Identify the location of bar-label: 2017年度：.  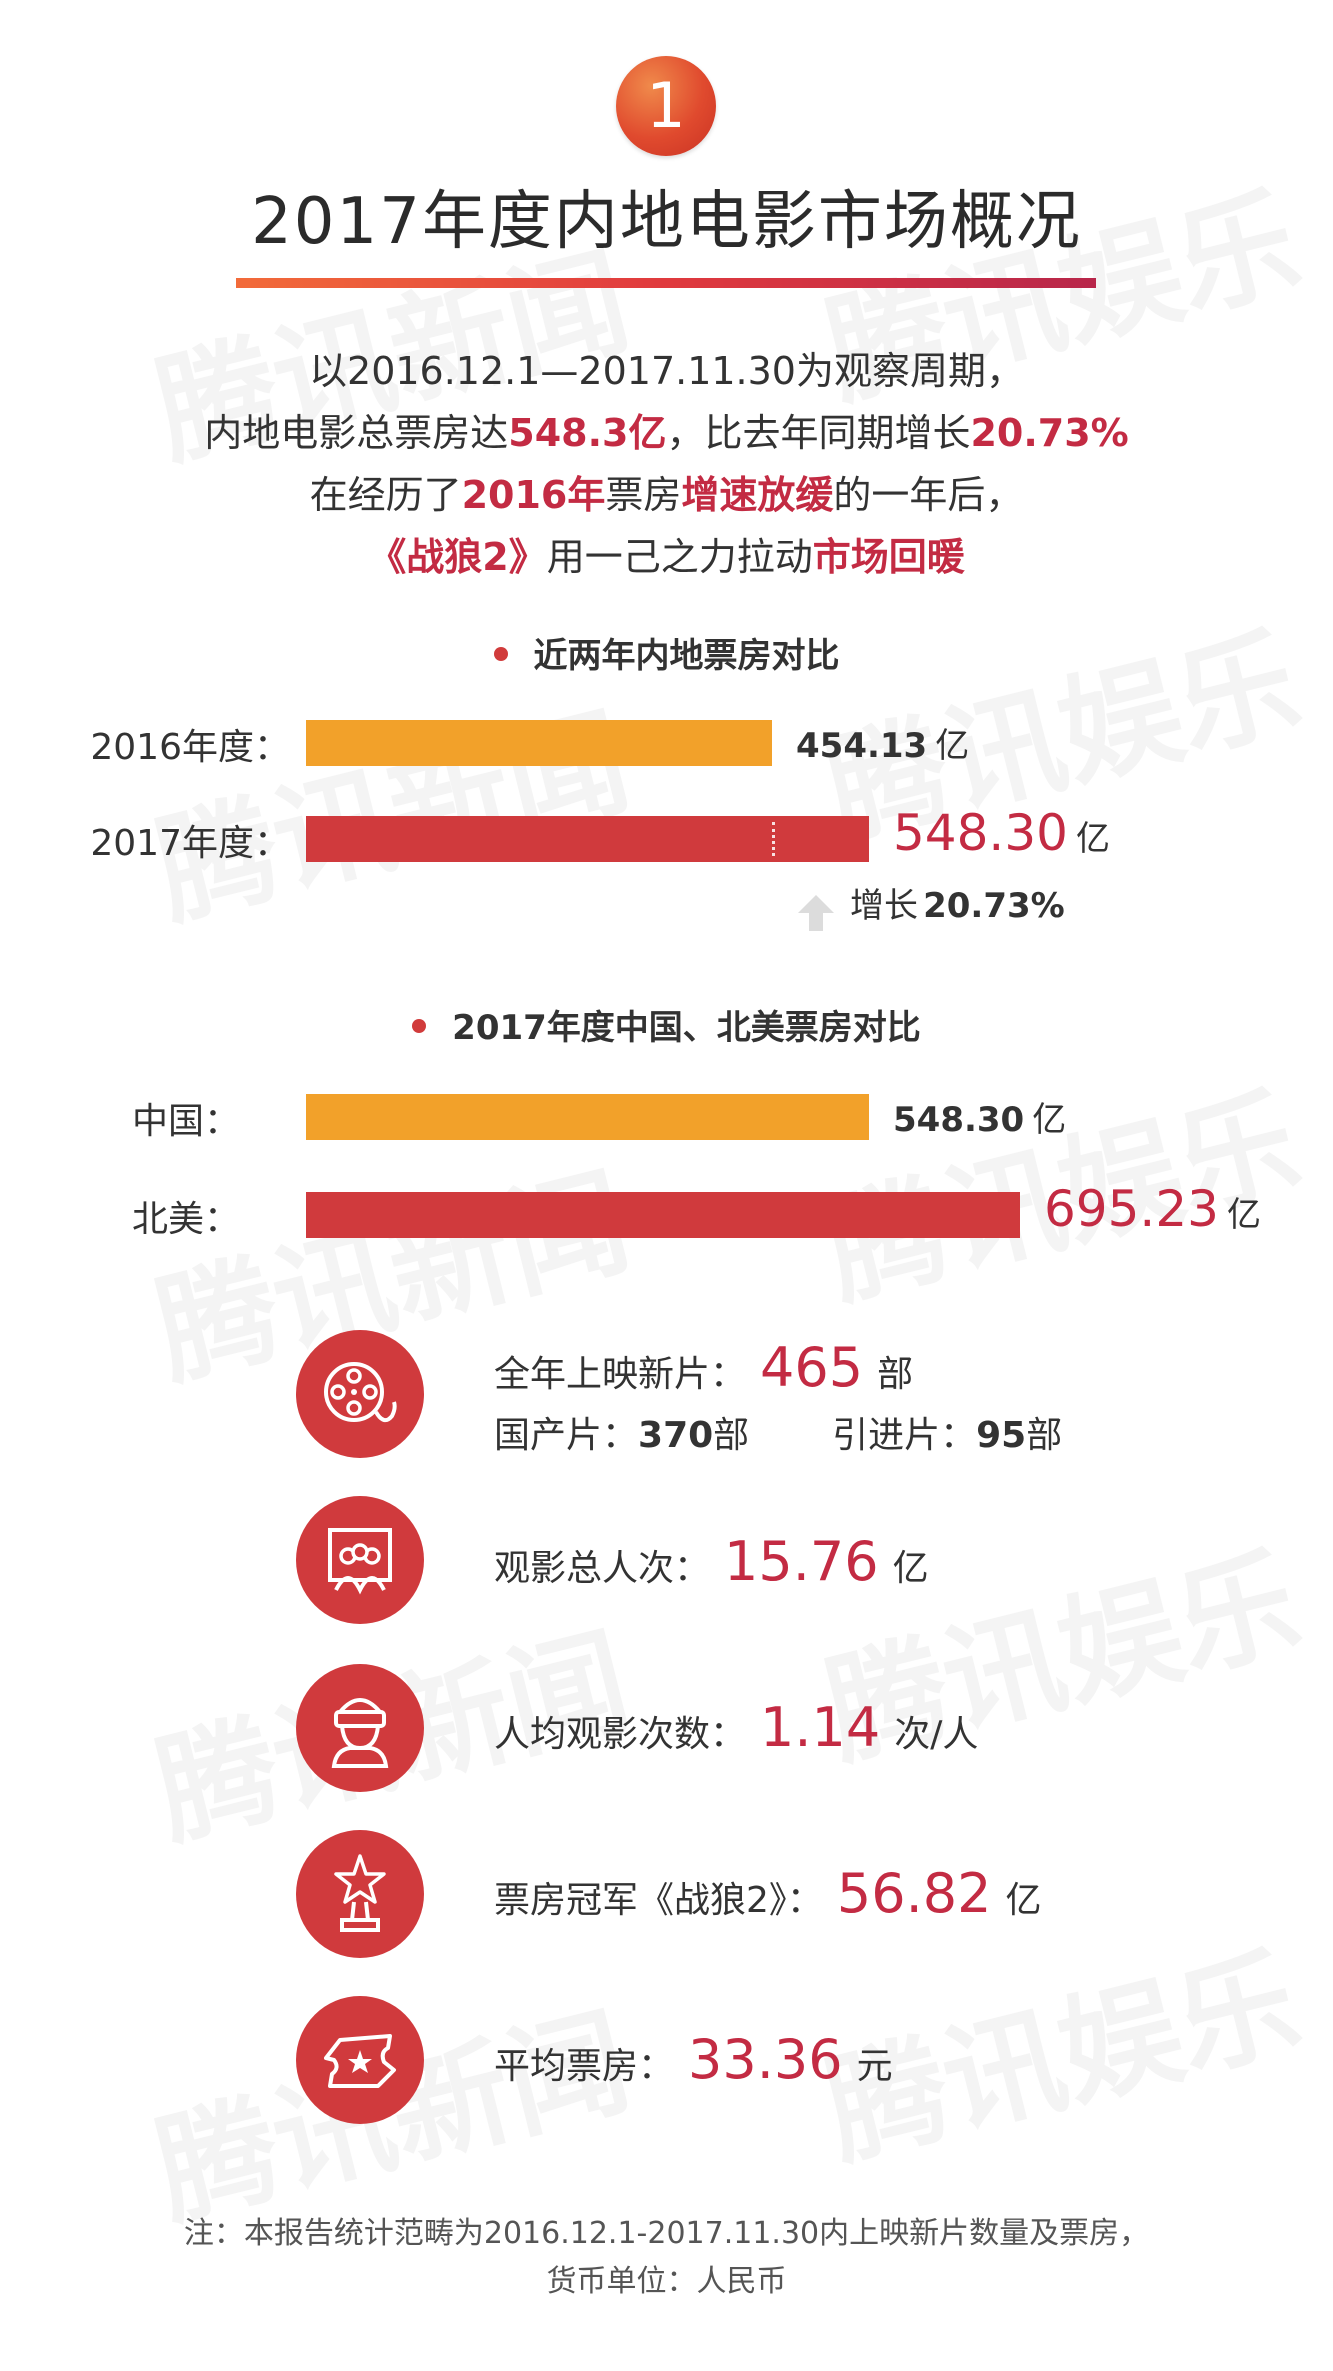
(190, 843).